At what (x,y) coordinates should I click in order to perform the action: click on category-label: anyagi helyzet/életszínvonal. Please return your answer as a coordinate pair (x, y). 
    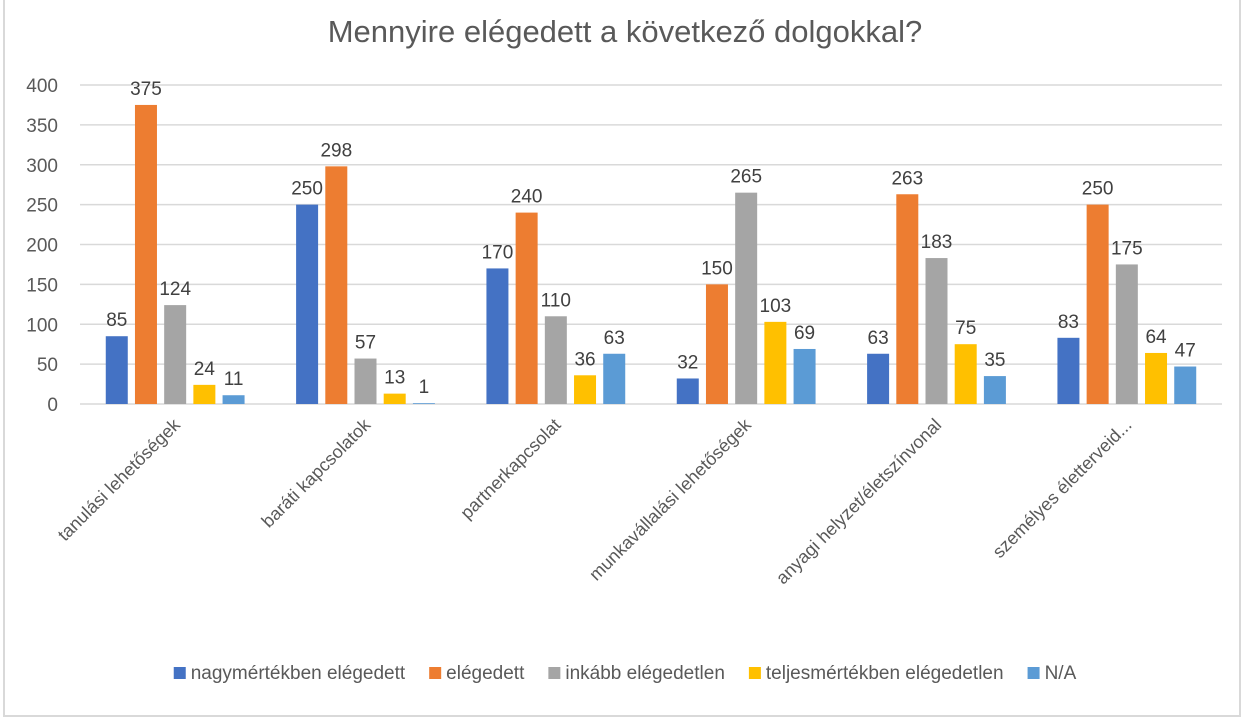
    Looking at the image, I should click on (858, 501).